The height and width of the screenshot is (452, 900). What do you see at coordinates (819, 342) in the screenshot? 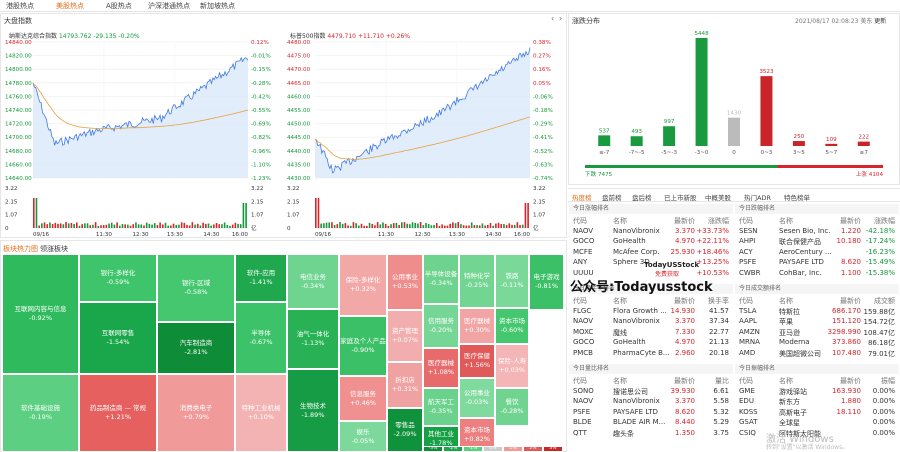
I see `rank-table-row: MRNA Moderna 373.860 86.18亿` at bounding box center [819, 342].